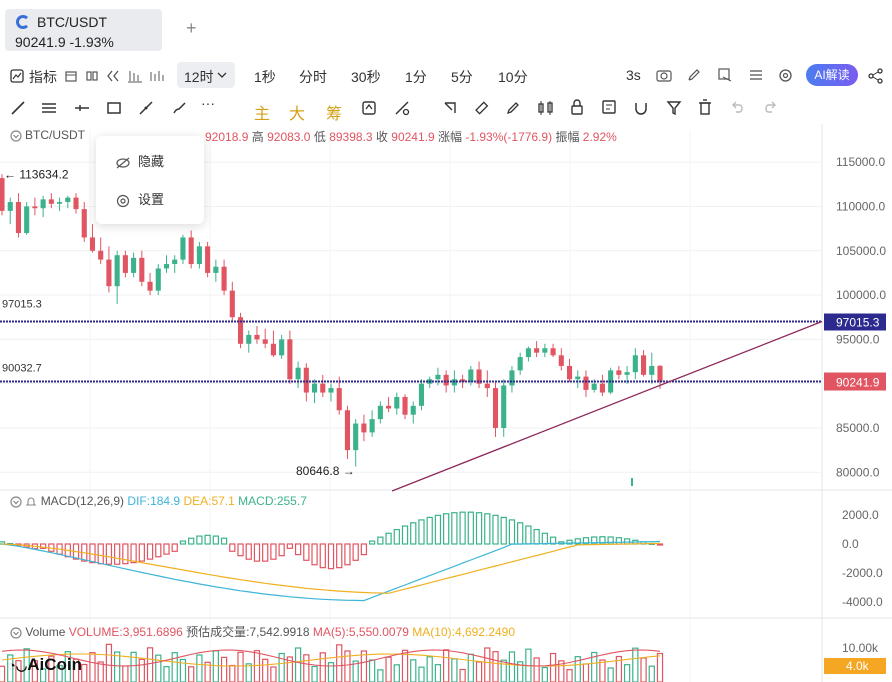 This screenshot has width=892, height=682. Describe the element at coordinates (513, 77) in the screenshot. I see `timeframe-10m: 10分` at that location.